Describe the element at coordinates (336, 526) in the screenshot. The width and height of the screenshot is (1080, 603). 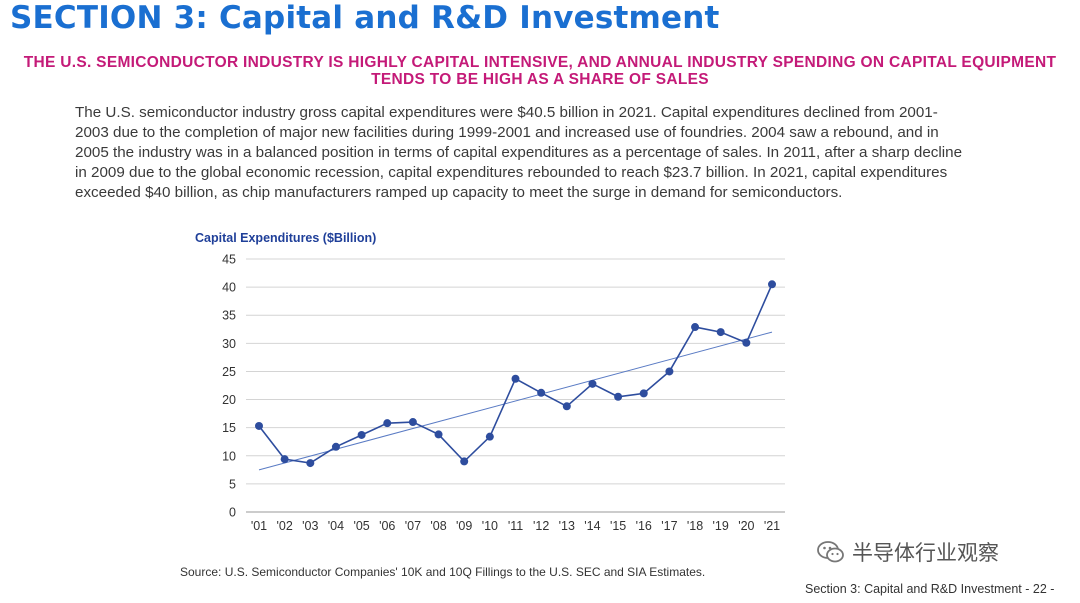
I see `x-tick-label: '04` at that location.